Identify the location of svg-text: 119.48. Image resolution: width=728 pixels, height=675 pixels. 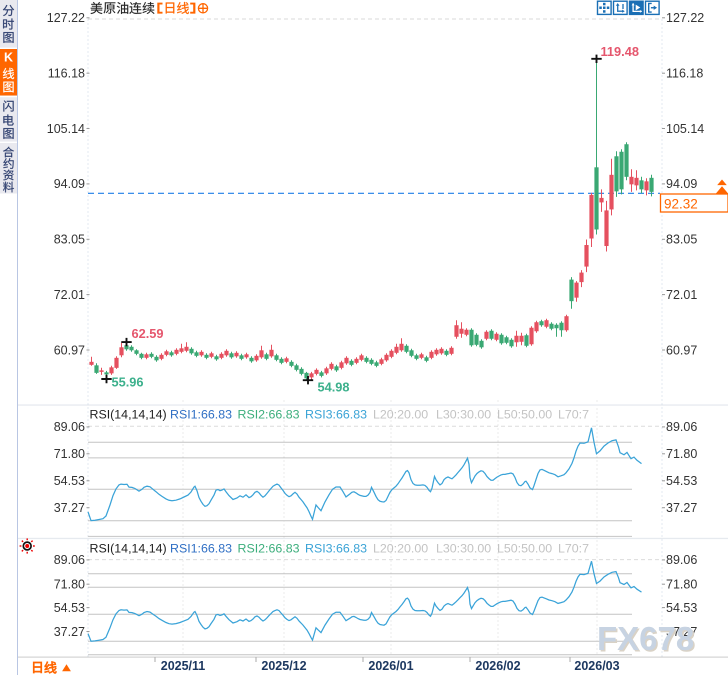
(620, 51).